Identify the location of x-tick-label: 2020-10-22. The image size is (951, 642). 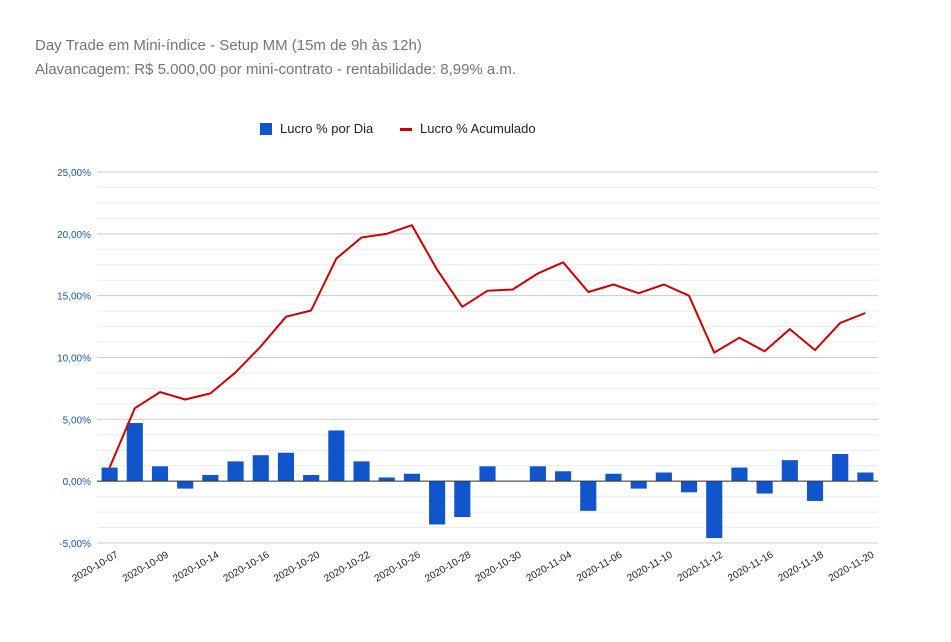
(347, 566).